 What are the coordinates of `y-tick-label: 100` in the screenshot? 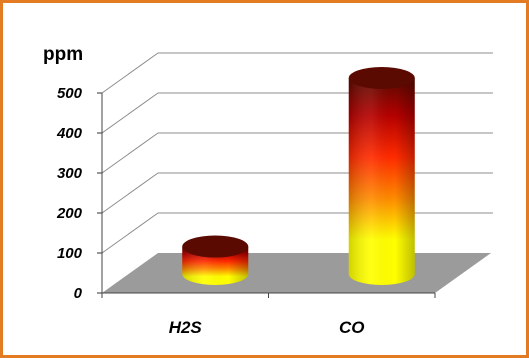 It's located at (70, 253).